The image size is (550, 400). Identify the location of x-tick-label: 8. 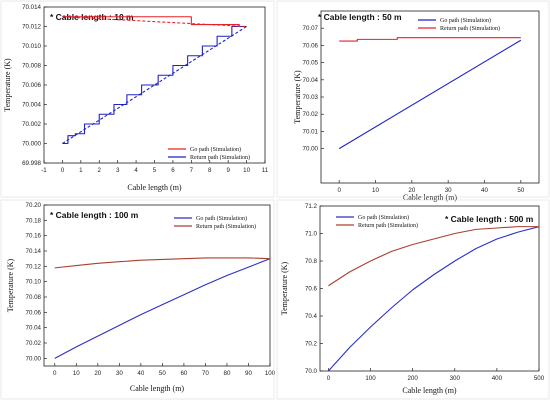
(210, 170).